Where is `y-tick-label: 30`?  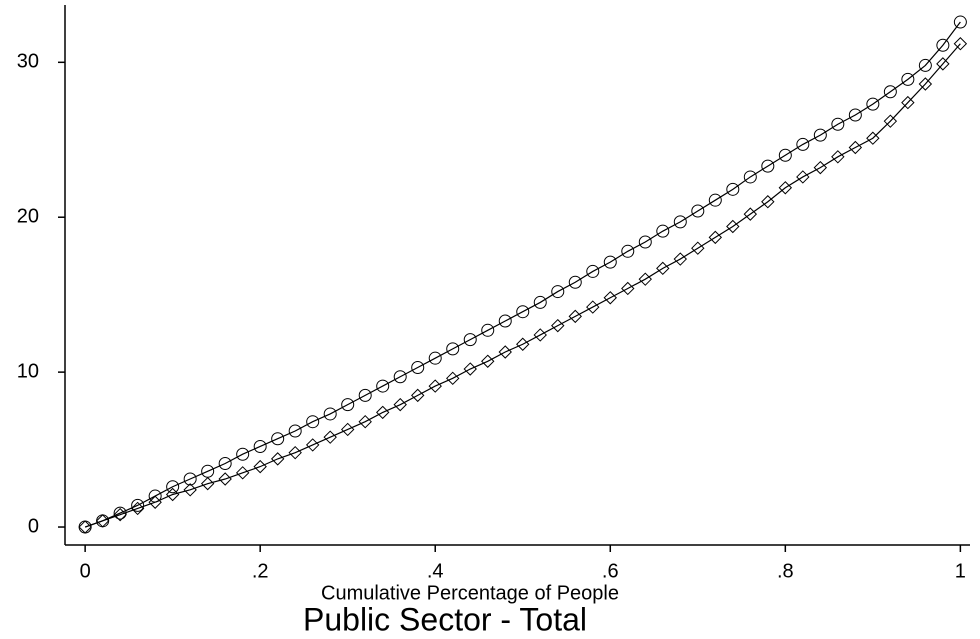 y-tick-label: 30 is located at coordinates (28, 62).